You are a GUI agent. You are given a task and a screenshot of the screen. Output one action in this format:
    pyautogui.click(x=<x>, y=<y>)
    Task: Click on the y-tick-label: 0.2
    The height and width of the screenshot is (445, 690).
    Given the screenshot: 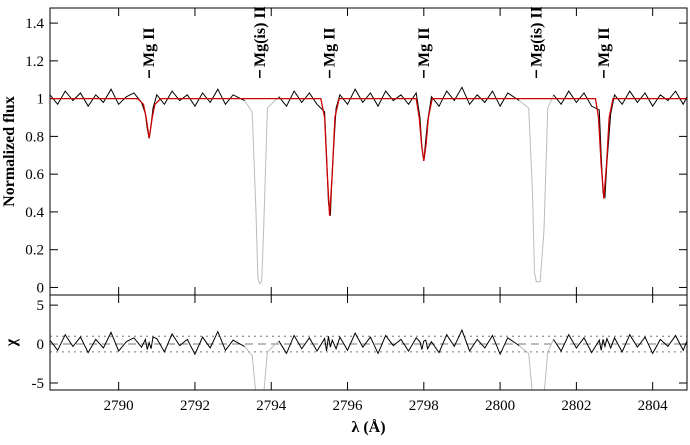 What is the action you would take?
    pyautogui.click(x=34, y=251)
    